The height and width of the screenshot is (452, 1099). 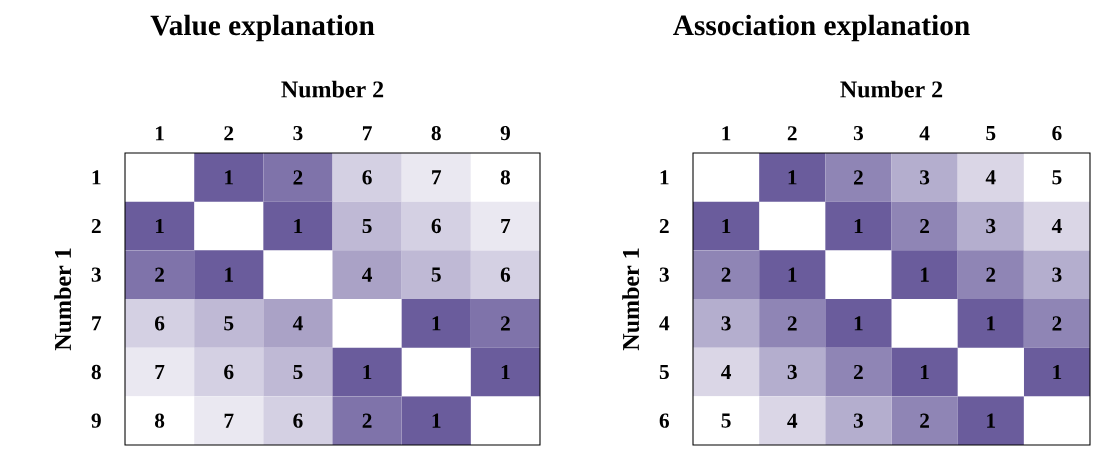 What do you see at coordinates (505, 133) in the screenshot?
I see `x-tick-label: 9` at bounding box center [505, 133].